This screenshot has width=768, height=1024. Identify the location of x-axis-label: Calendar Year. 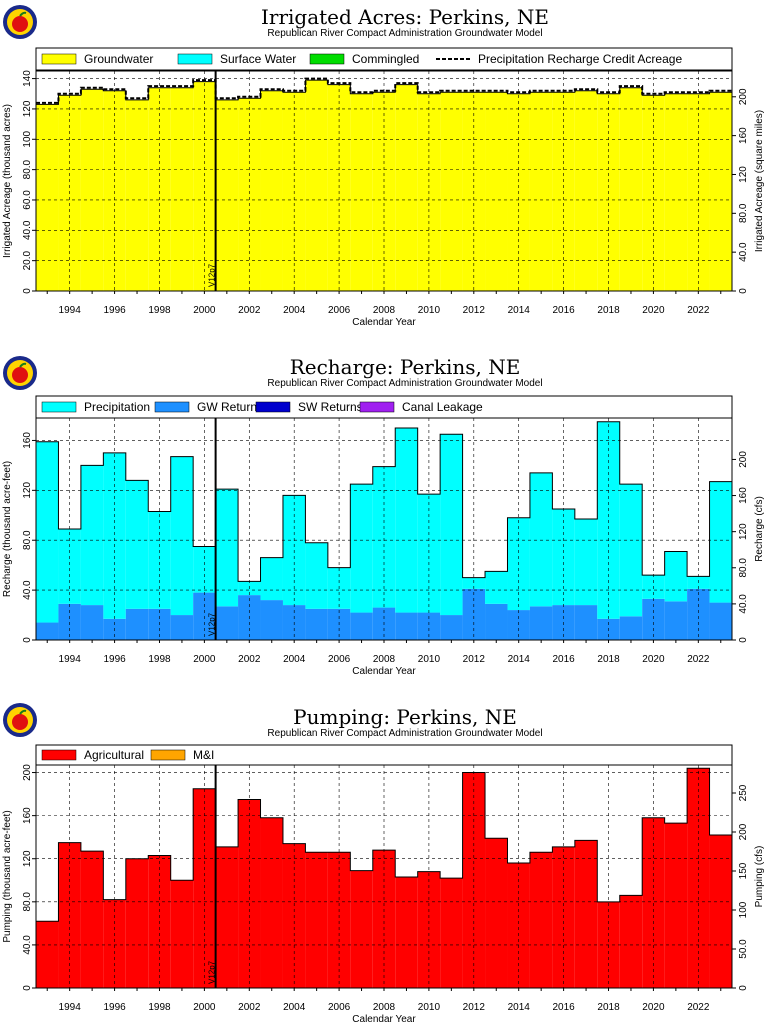
(384, 671).